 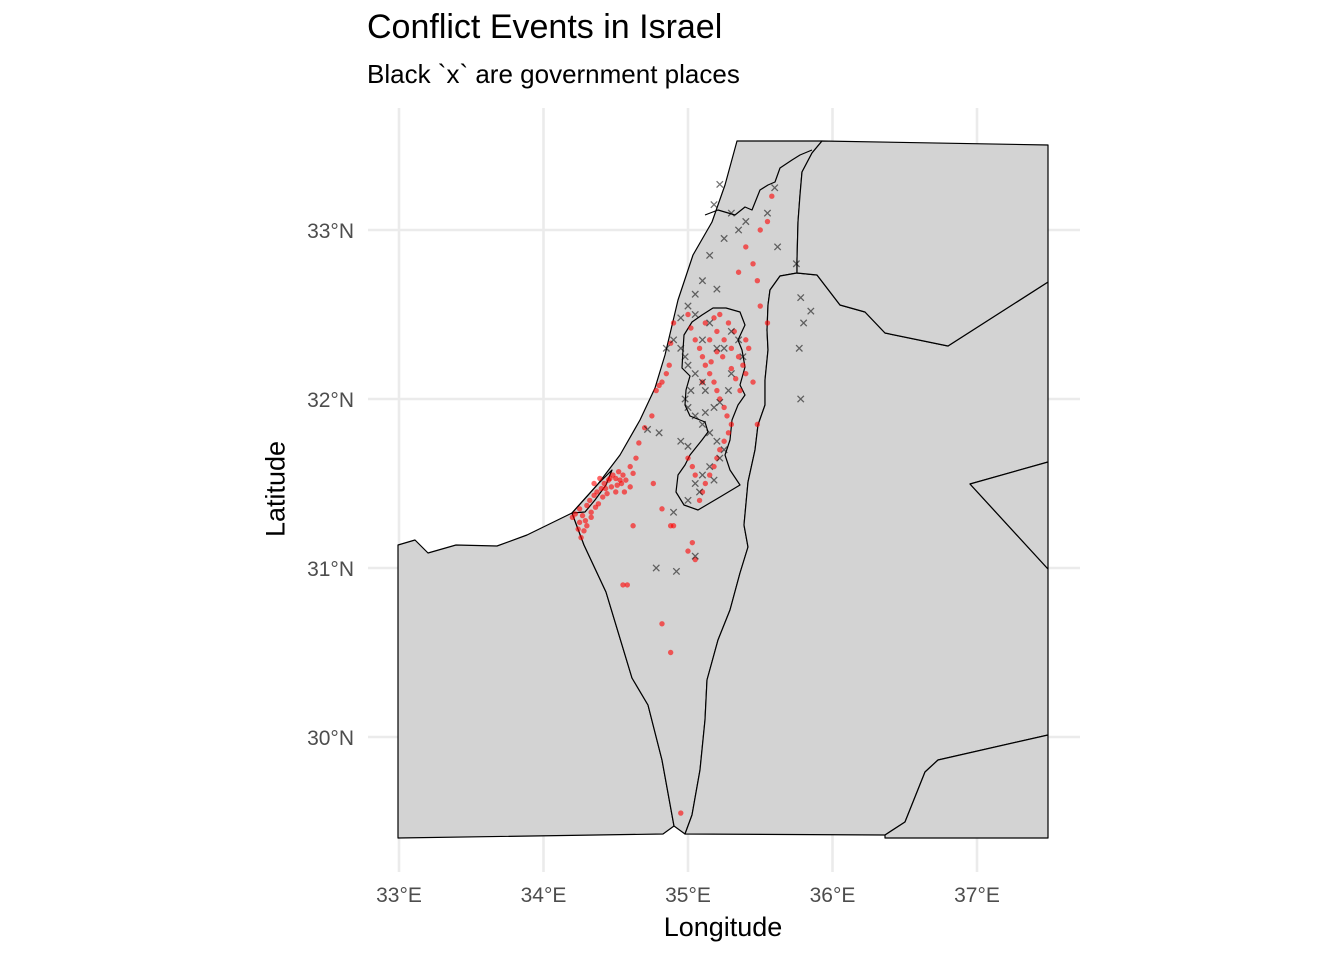 What do you see at coordinates (1009, 515) in the screenshot?
I see `land-saudi` at bounding box center [1009, 515].